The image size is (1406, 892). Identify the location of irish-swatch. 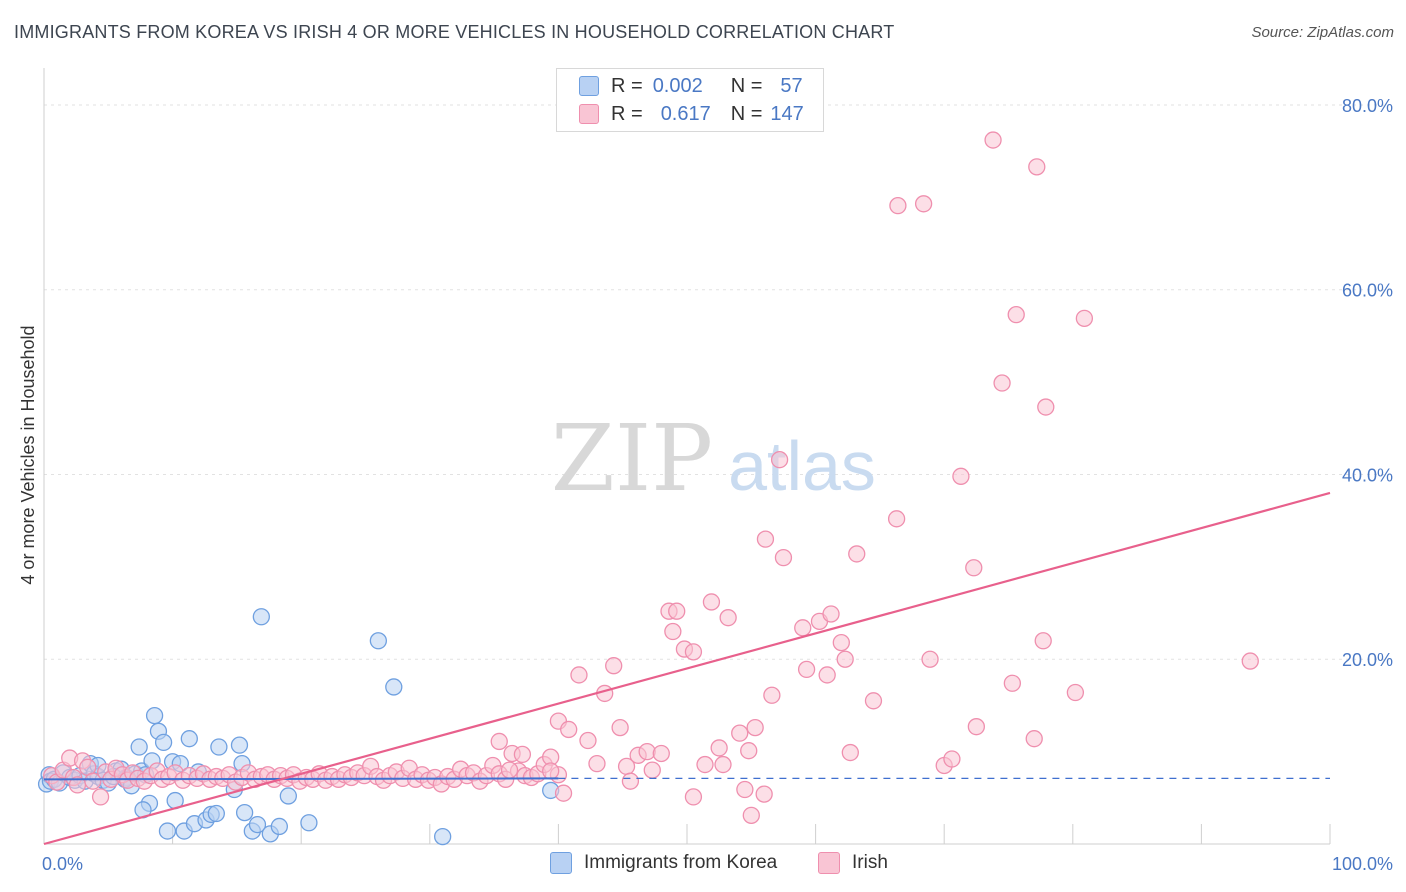
(589, 114).